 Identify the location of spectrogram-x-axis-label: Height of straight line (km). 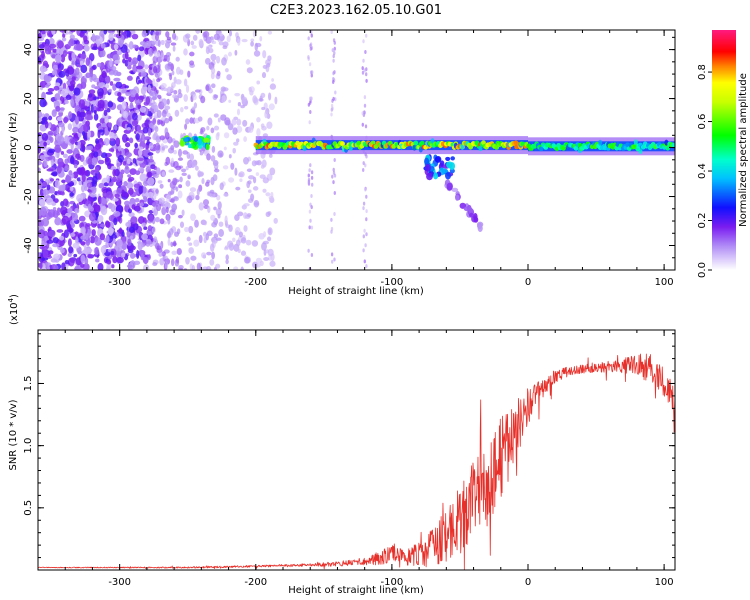
(356, 291).